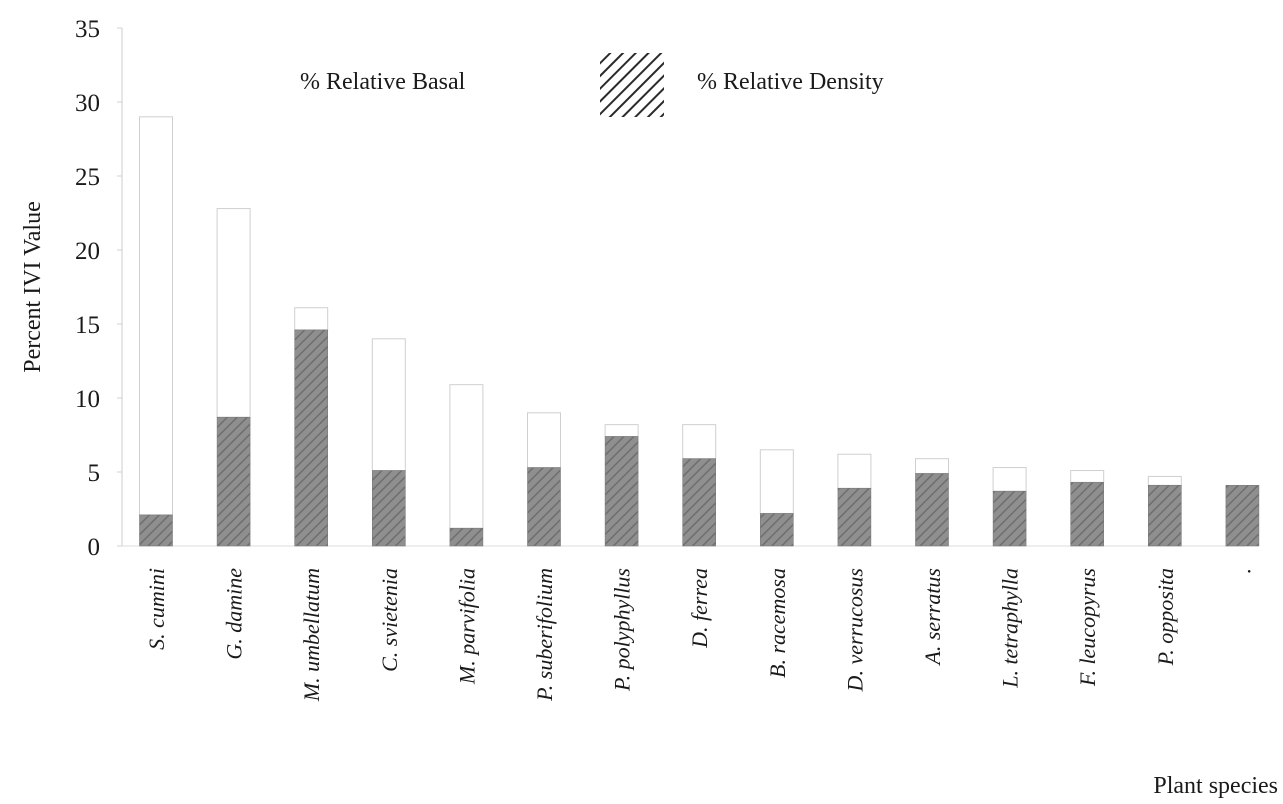 This screenshot has height=804, width=1283. What do you see at coordinates (622, 630) in the screenshot?
I see `x-tick-label: P. polyphyllus` at bounding box center [622, 630].